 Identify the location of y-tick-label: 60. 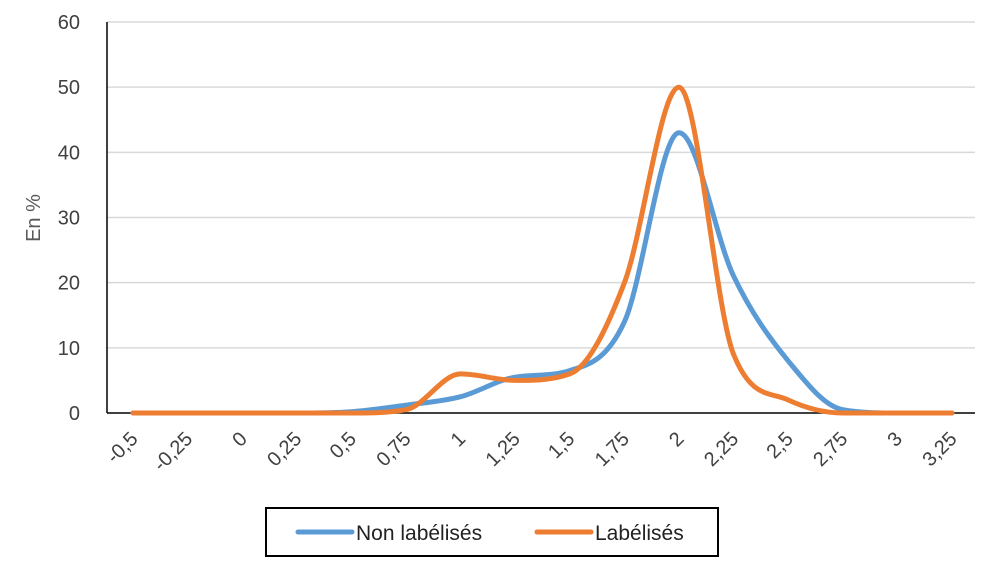
(69, 23).